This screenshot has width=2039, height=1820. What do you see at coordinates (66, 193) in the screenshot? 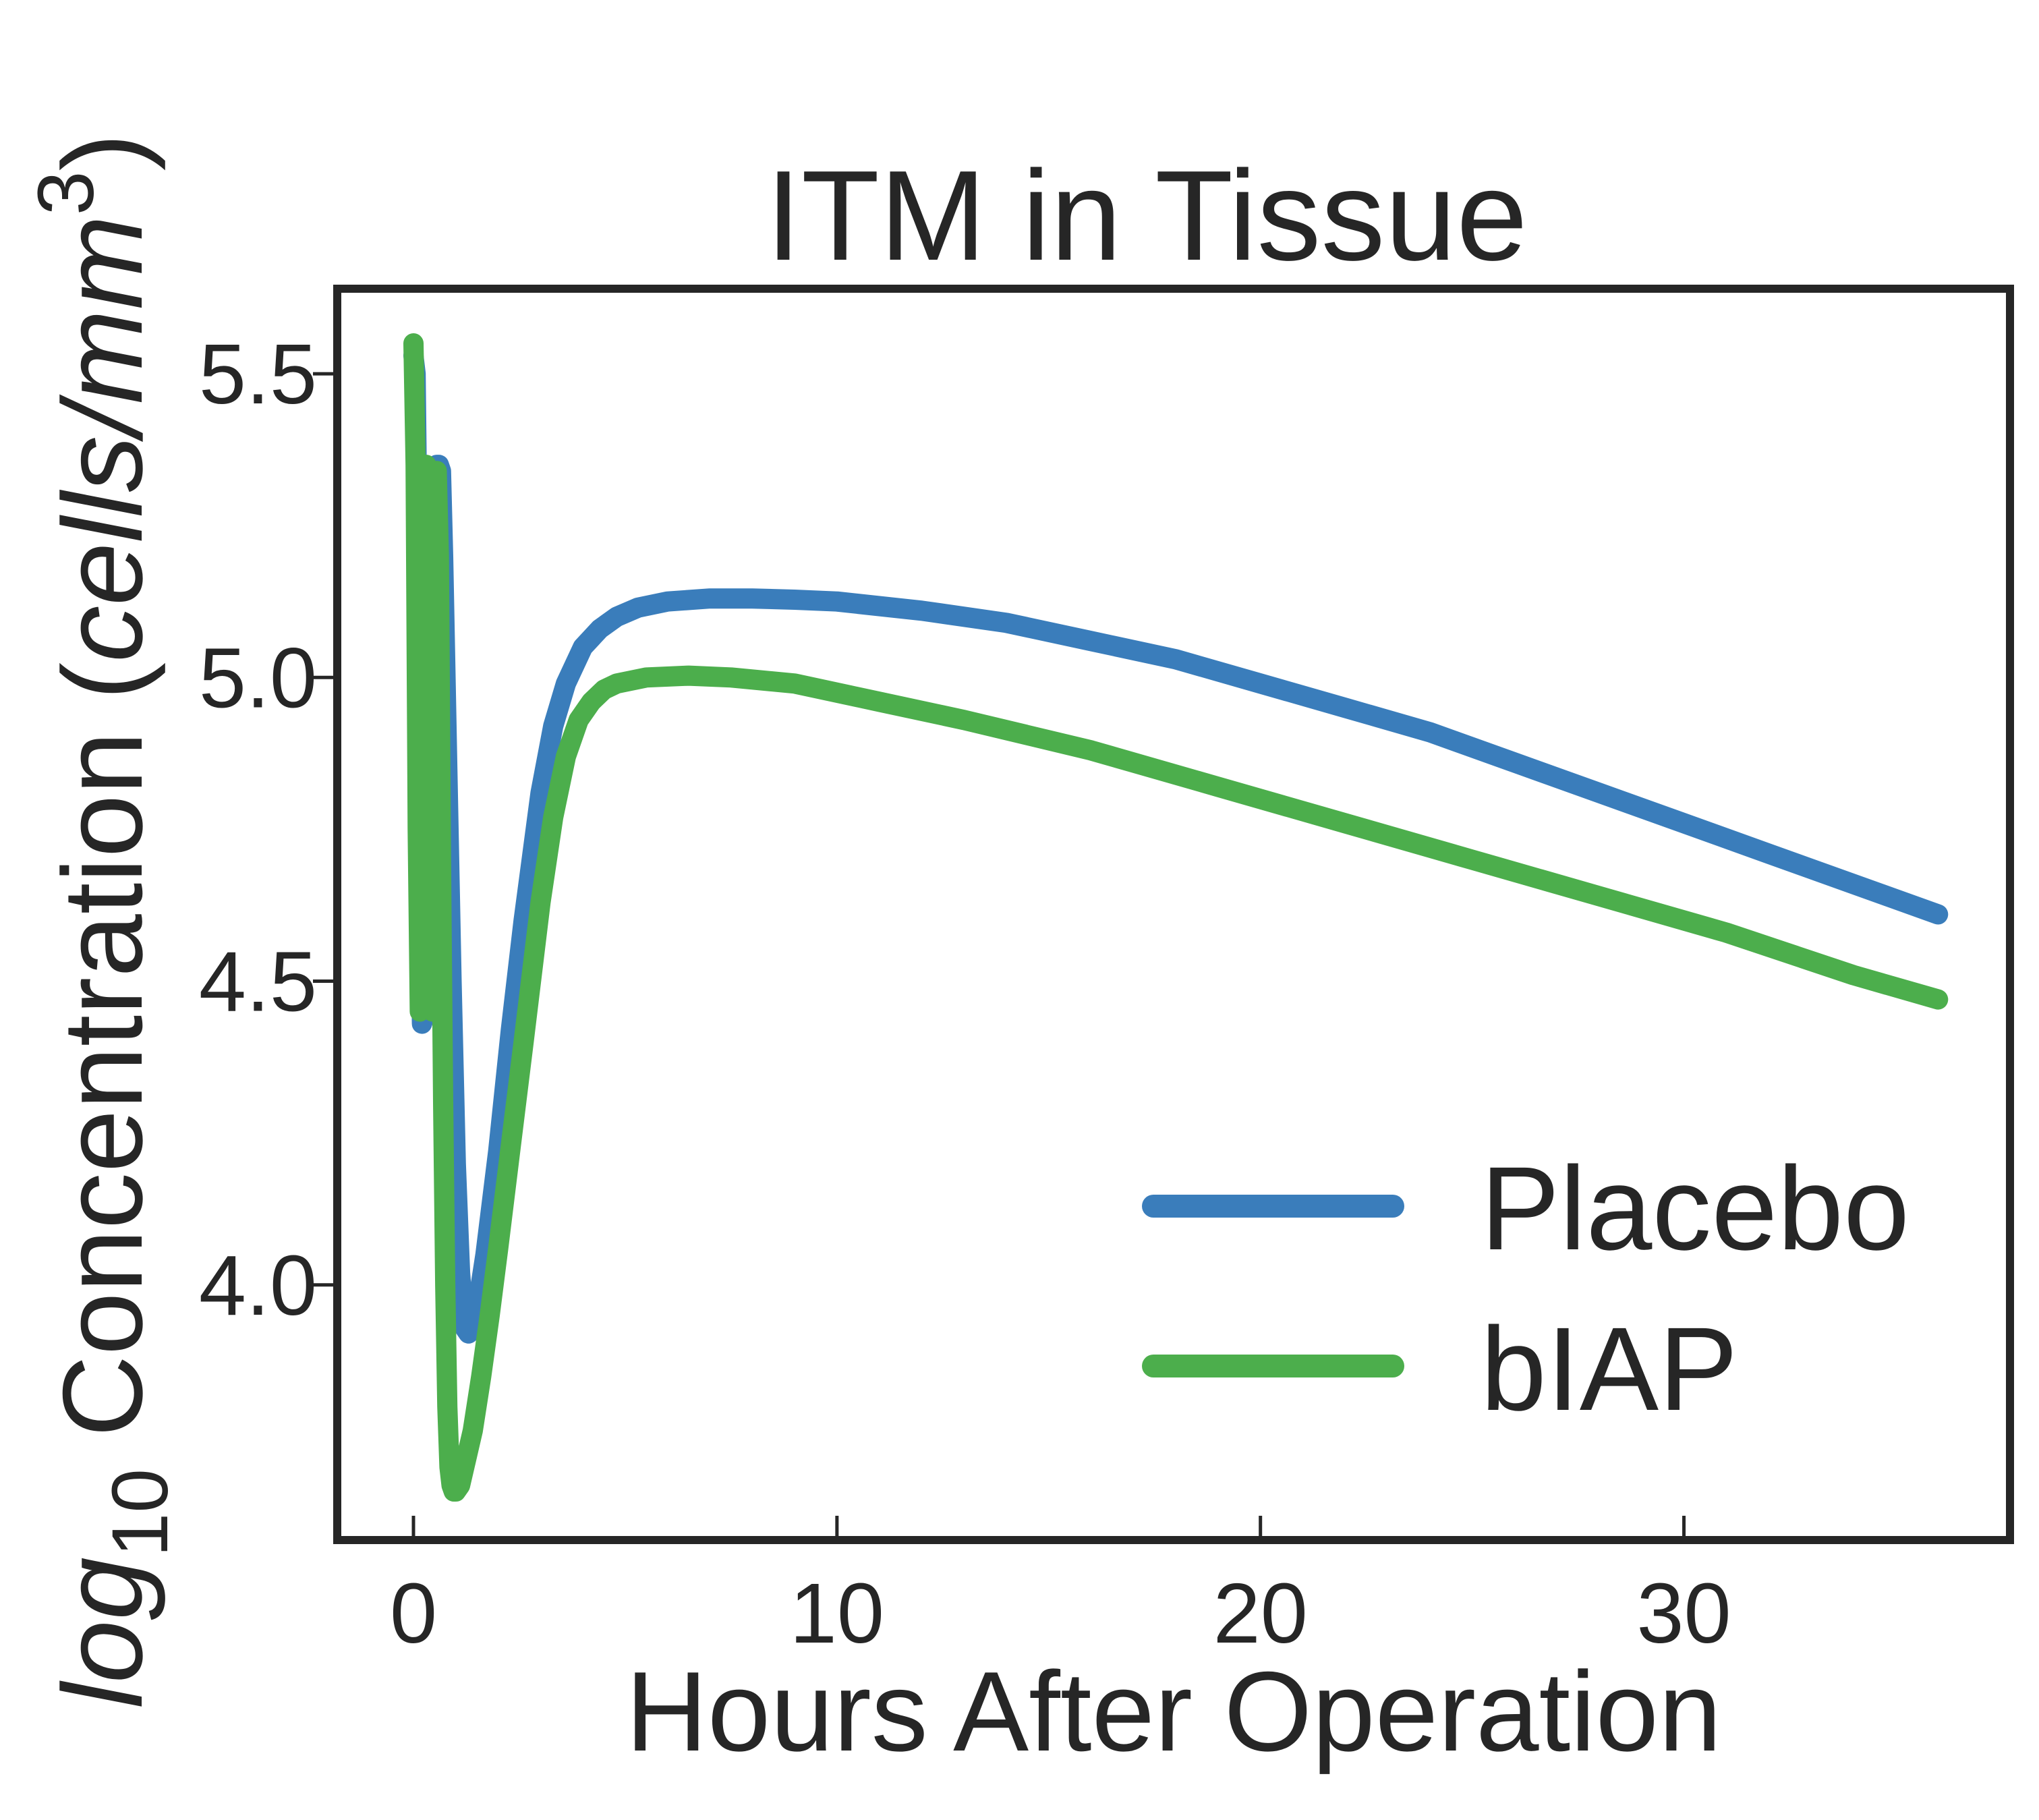
I see `y-axis-label-superscript: 3` at bounding box center [66, 193].